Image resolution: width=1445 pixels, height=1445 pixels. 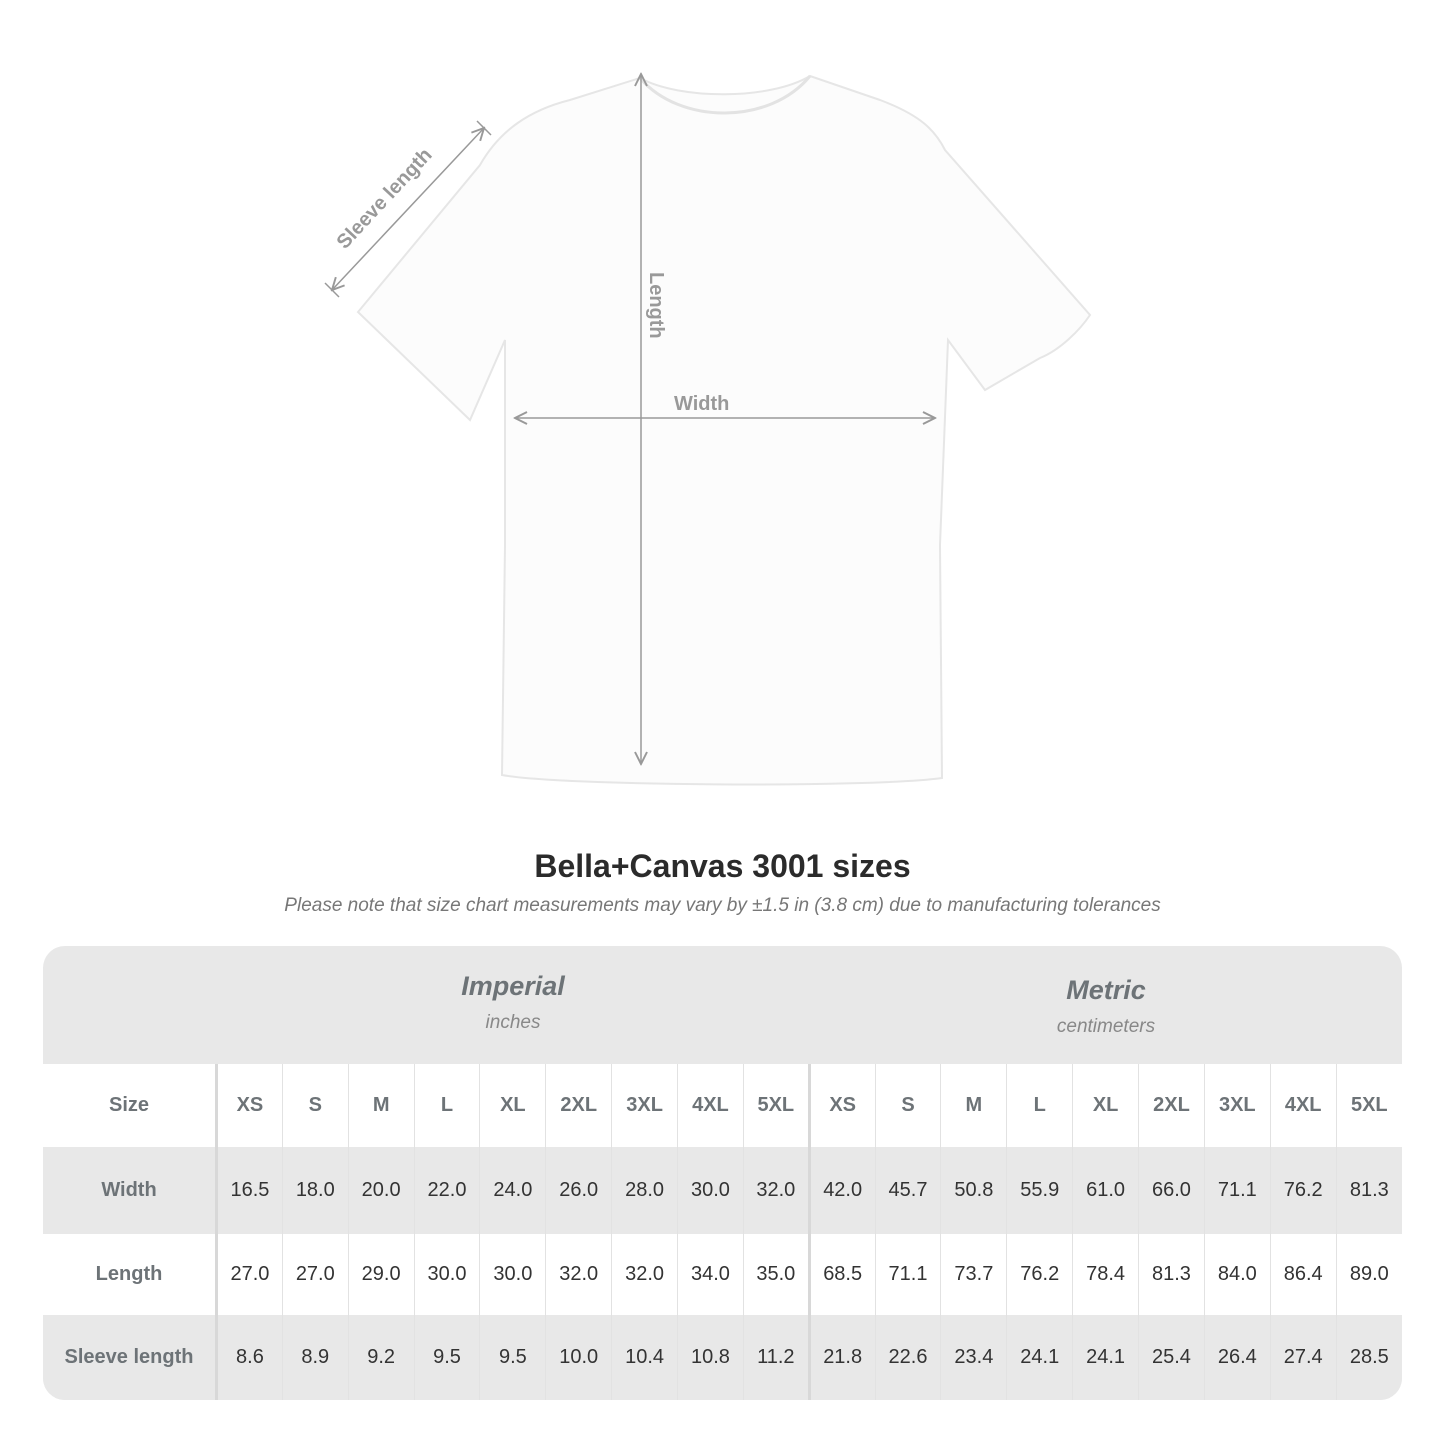 I want to click on imperial-value: 24.0, so click(x=512, y=1190).